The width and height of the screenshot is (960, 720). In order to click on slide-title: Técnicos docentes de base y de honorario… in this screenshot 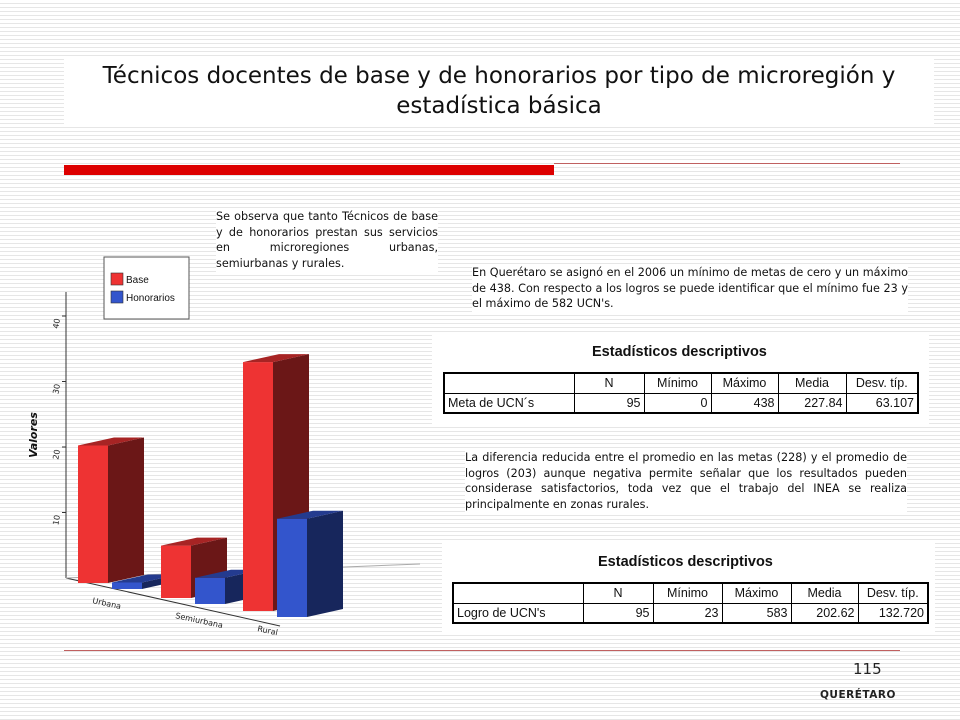, I will do `click(499, 91)`.